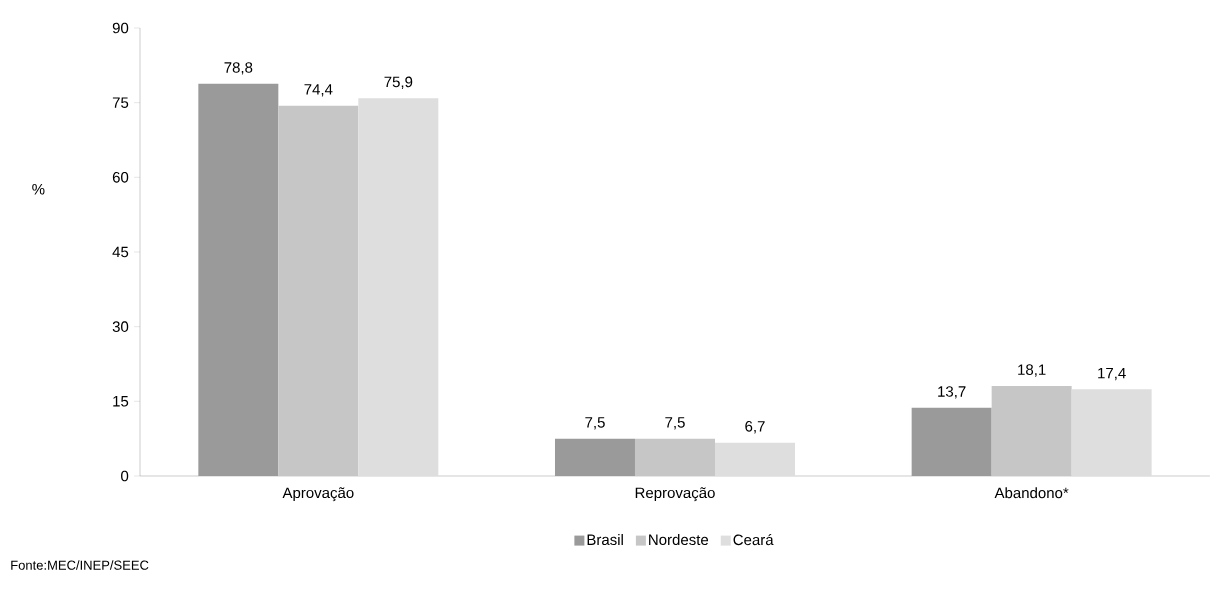  What do you see at coordinates (121, 401) in the screenshot?
I see `y-tick-label: 15` at bounding box center [121, 401].